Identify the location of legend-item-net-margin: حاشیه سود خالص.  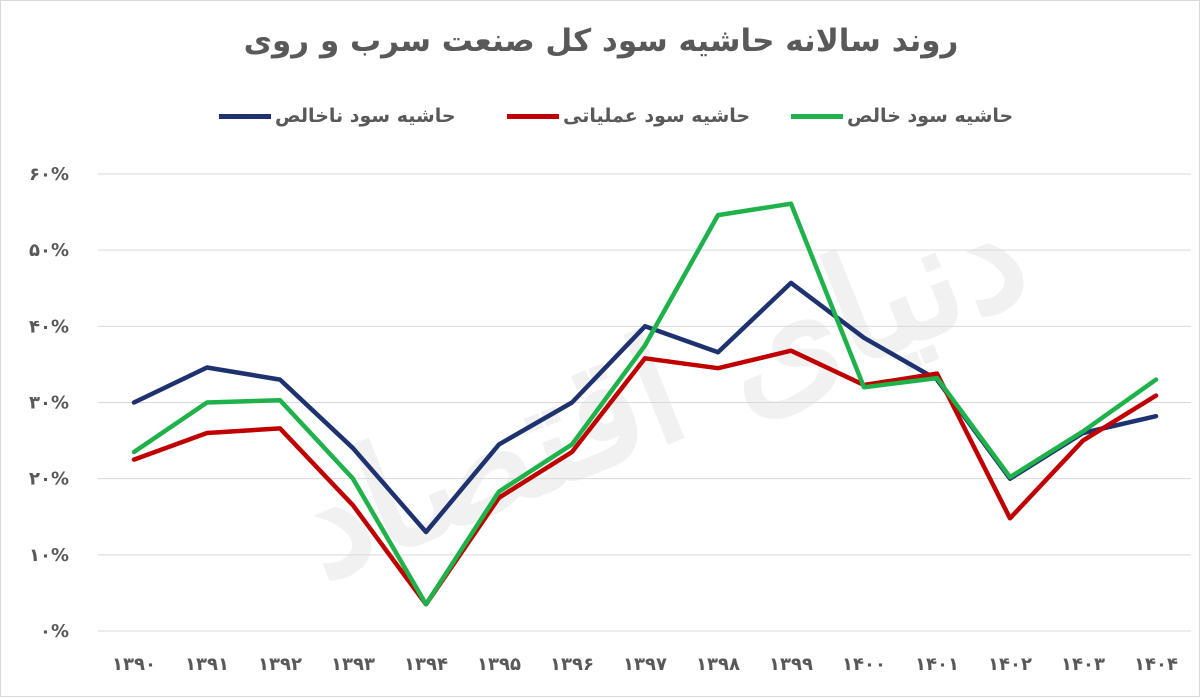
(902, 116).